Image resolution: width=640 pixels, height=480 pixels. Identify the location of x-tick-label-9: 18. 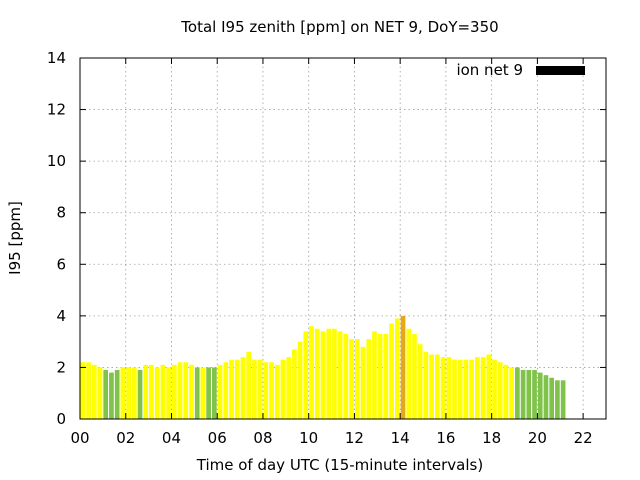
(491, 438).